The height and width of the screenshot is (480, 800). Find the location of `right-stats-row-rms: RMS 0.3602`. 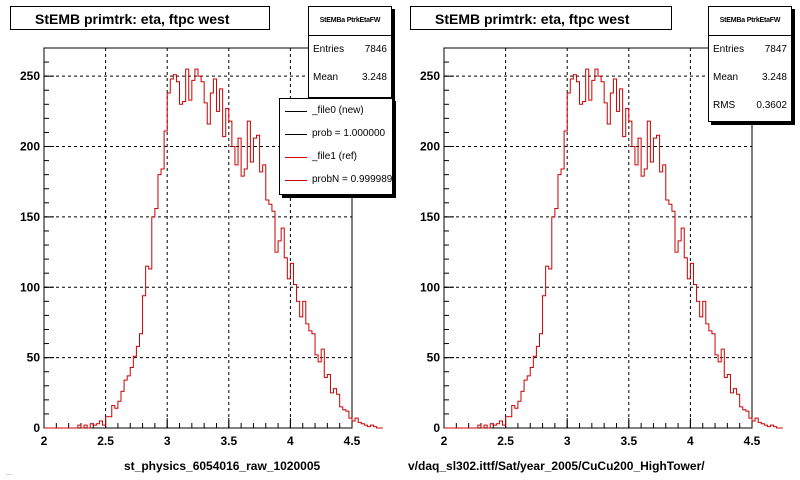

right-stats-row-rms: RMS 0.3602 is located at coordinates (750, 106).